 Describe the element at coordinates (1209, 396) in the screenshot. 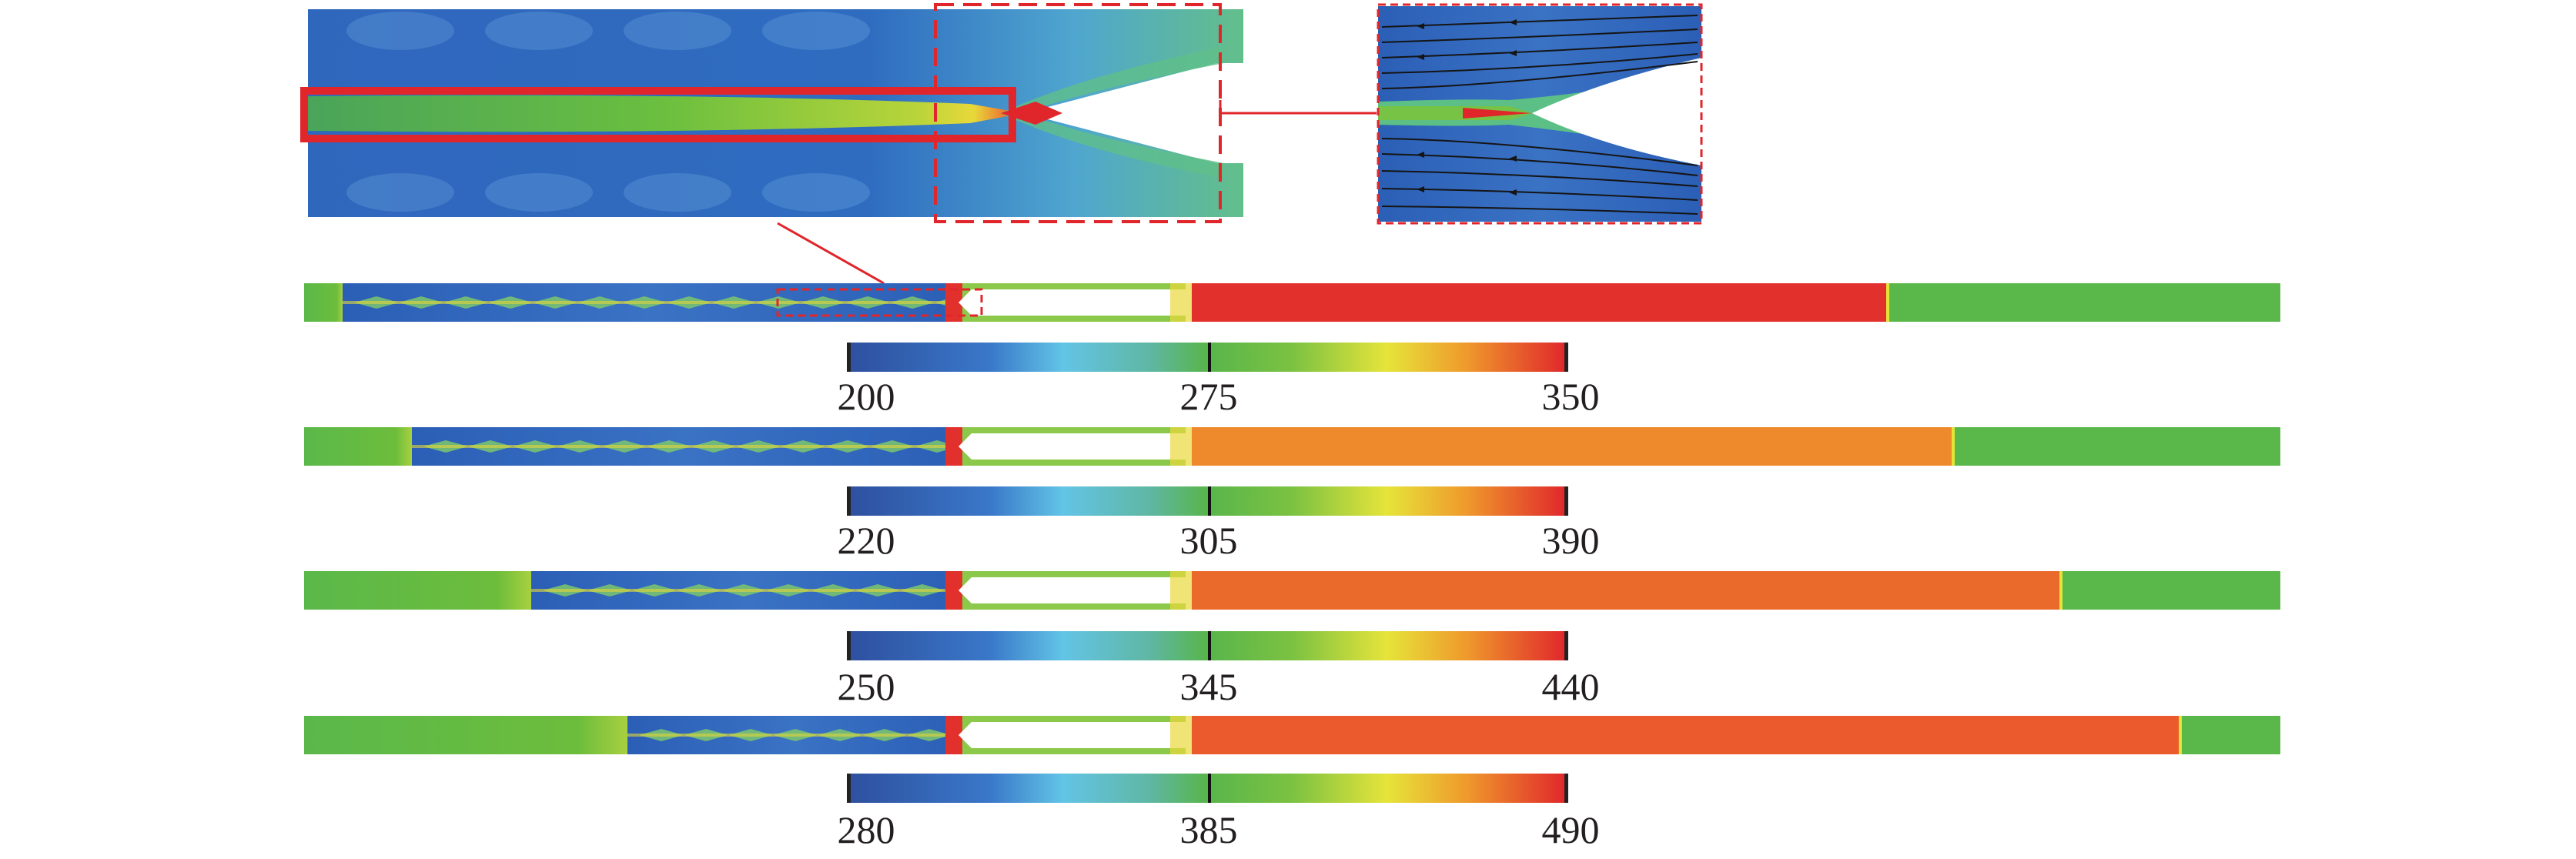

I see `colorbar-1-mid-label: 275` at that location.